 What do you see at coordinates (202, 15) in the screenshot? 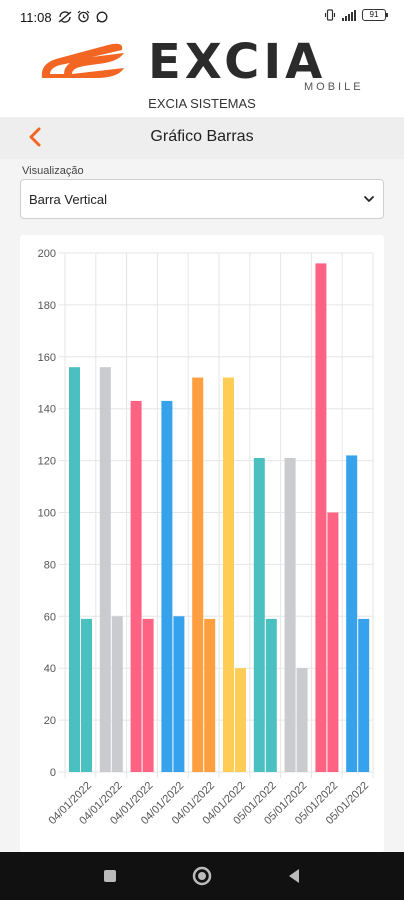
I see `status-bar: 11:08 91` at bounding box center [202, 15].